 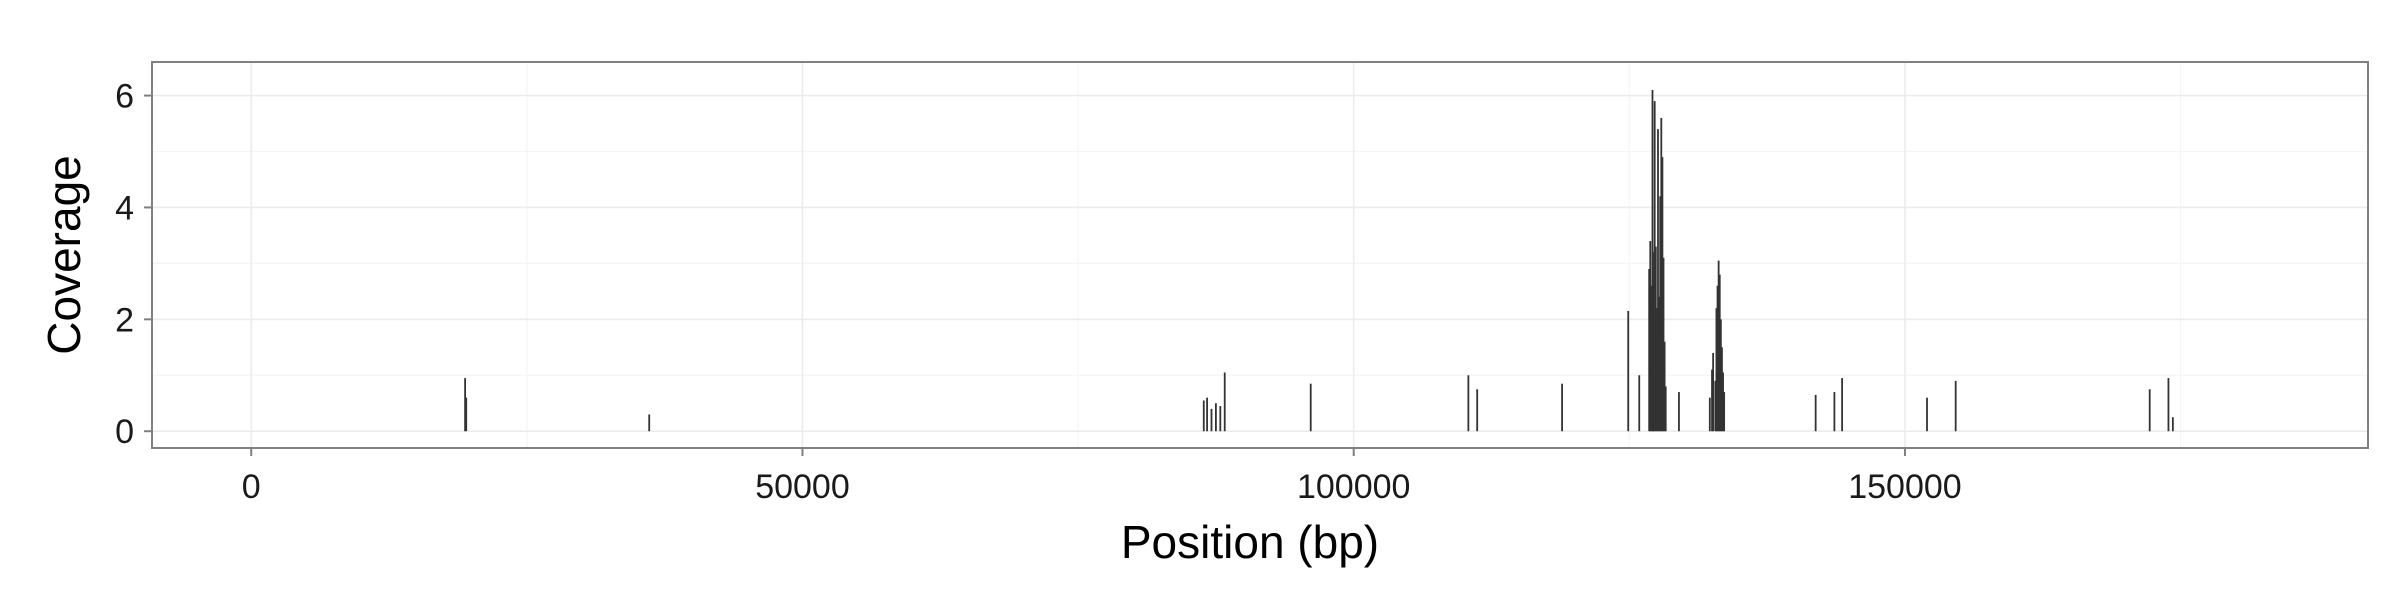 I want to click on x-axis: 0 50000 100000 150000, so click(x=1102, y=477).